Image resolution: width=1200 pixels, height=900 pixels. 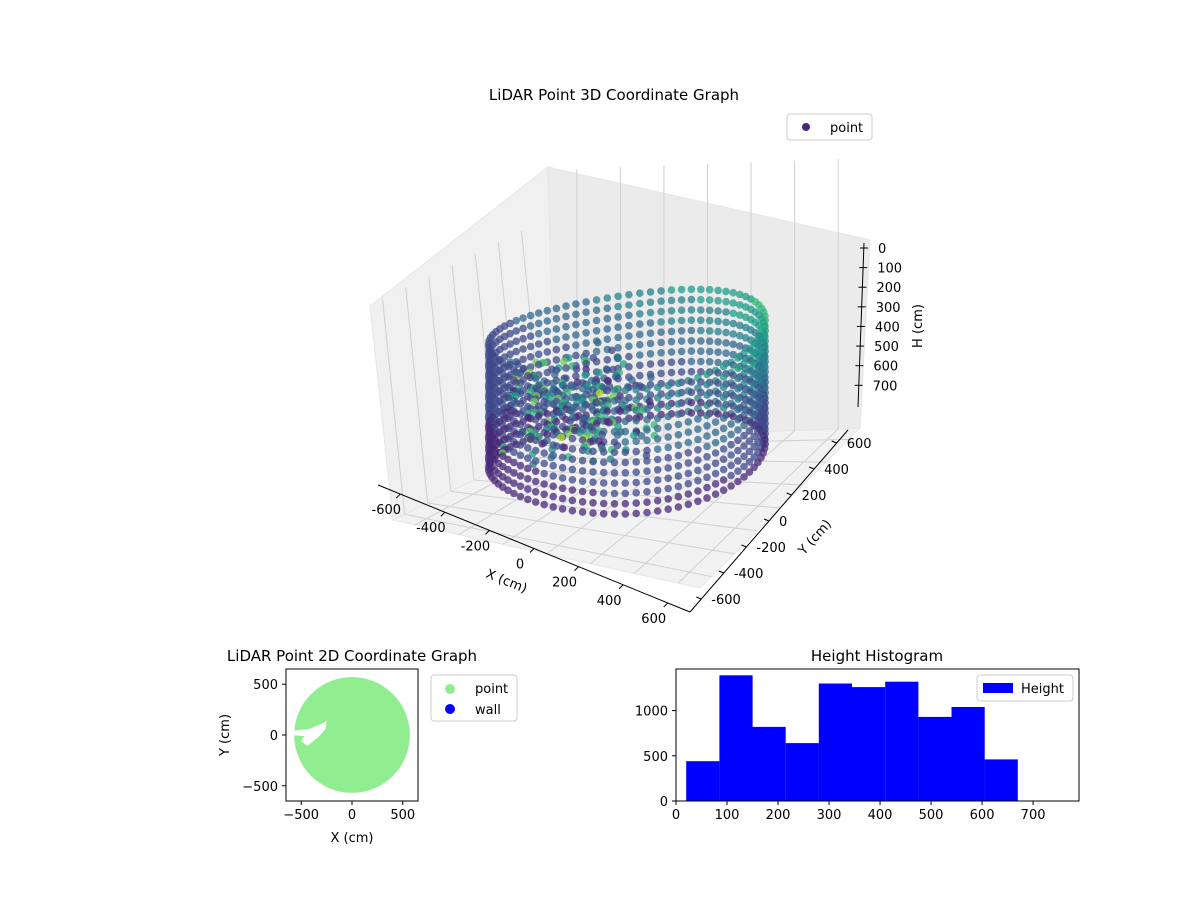 I want to click on histogram-x-tick-label: 500, so click(x=931, y=815).